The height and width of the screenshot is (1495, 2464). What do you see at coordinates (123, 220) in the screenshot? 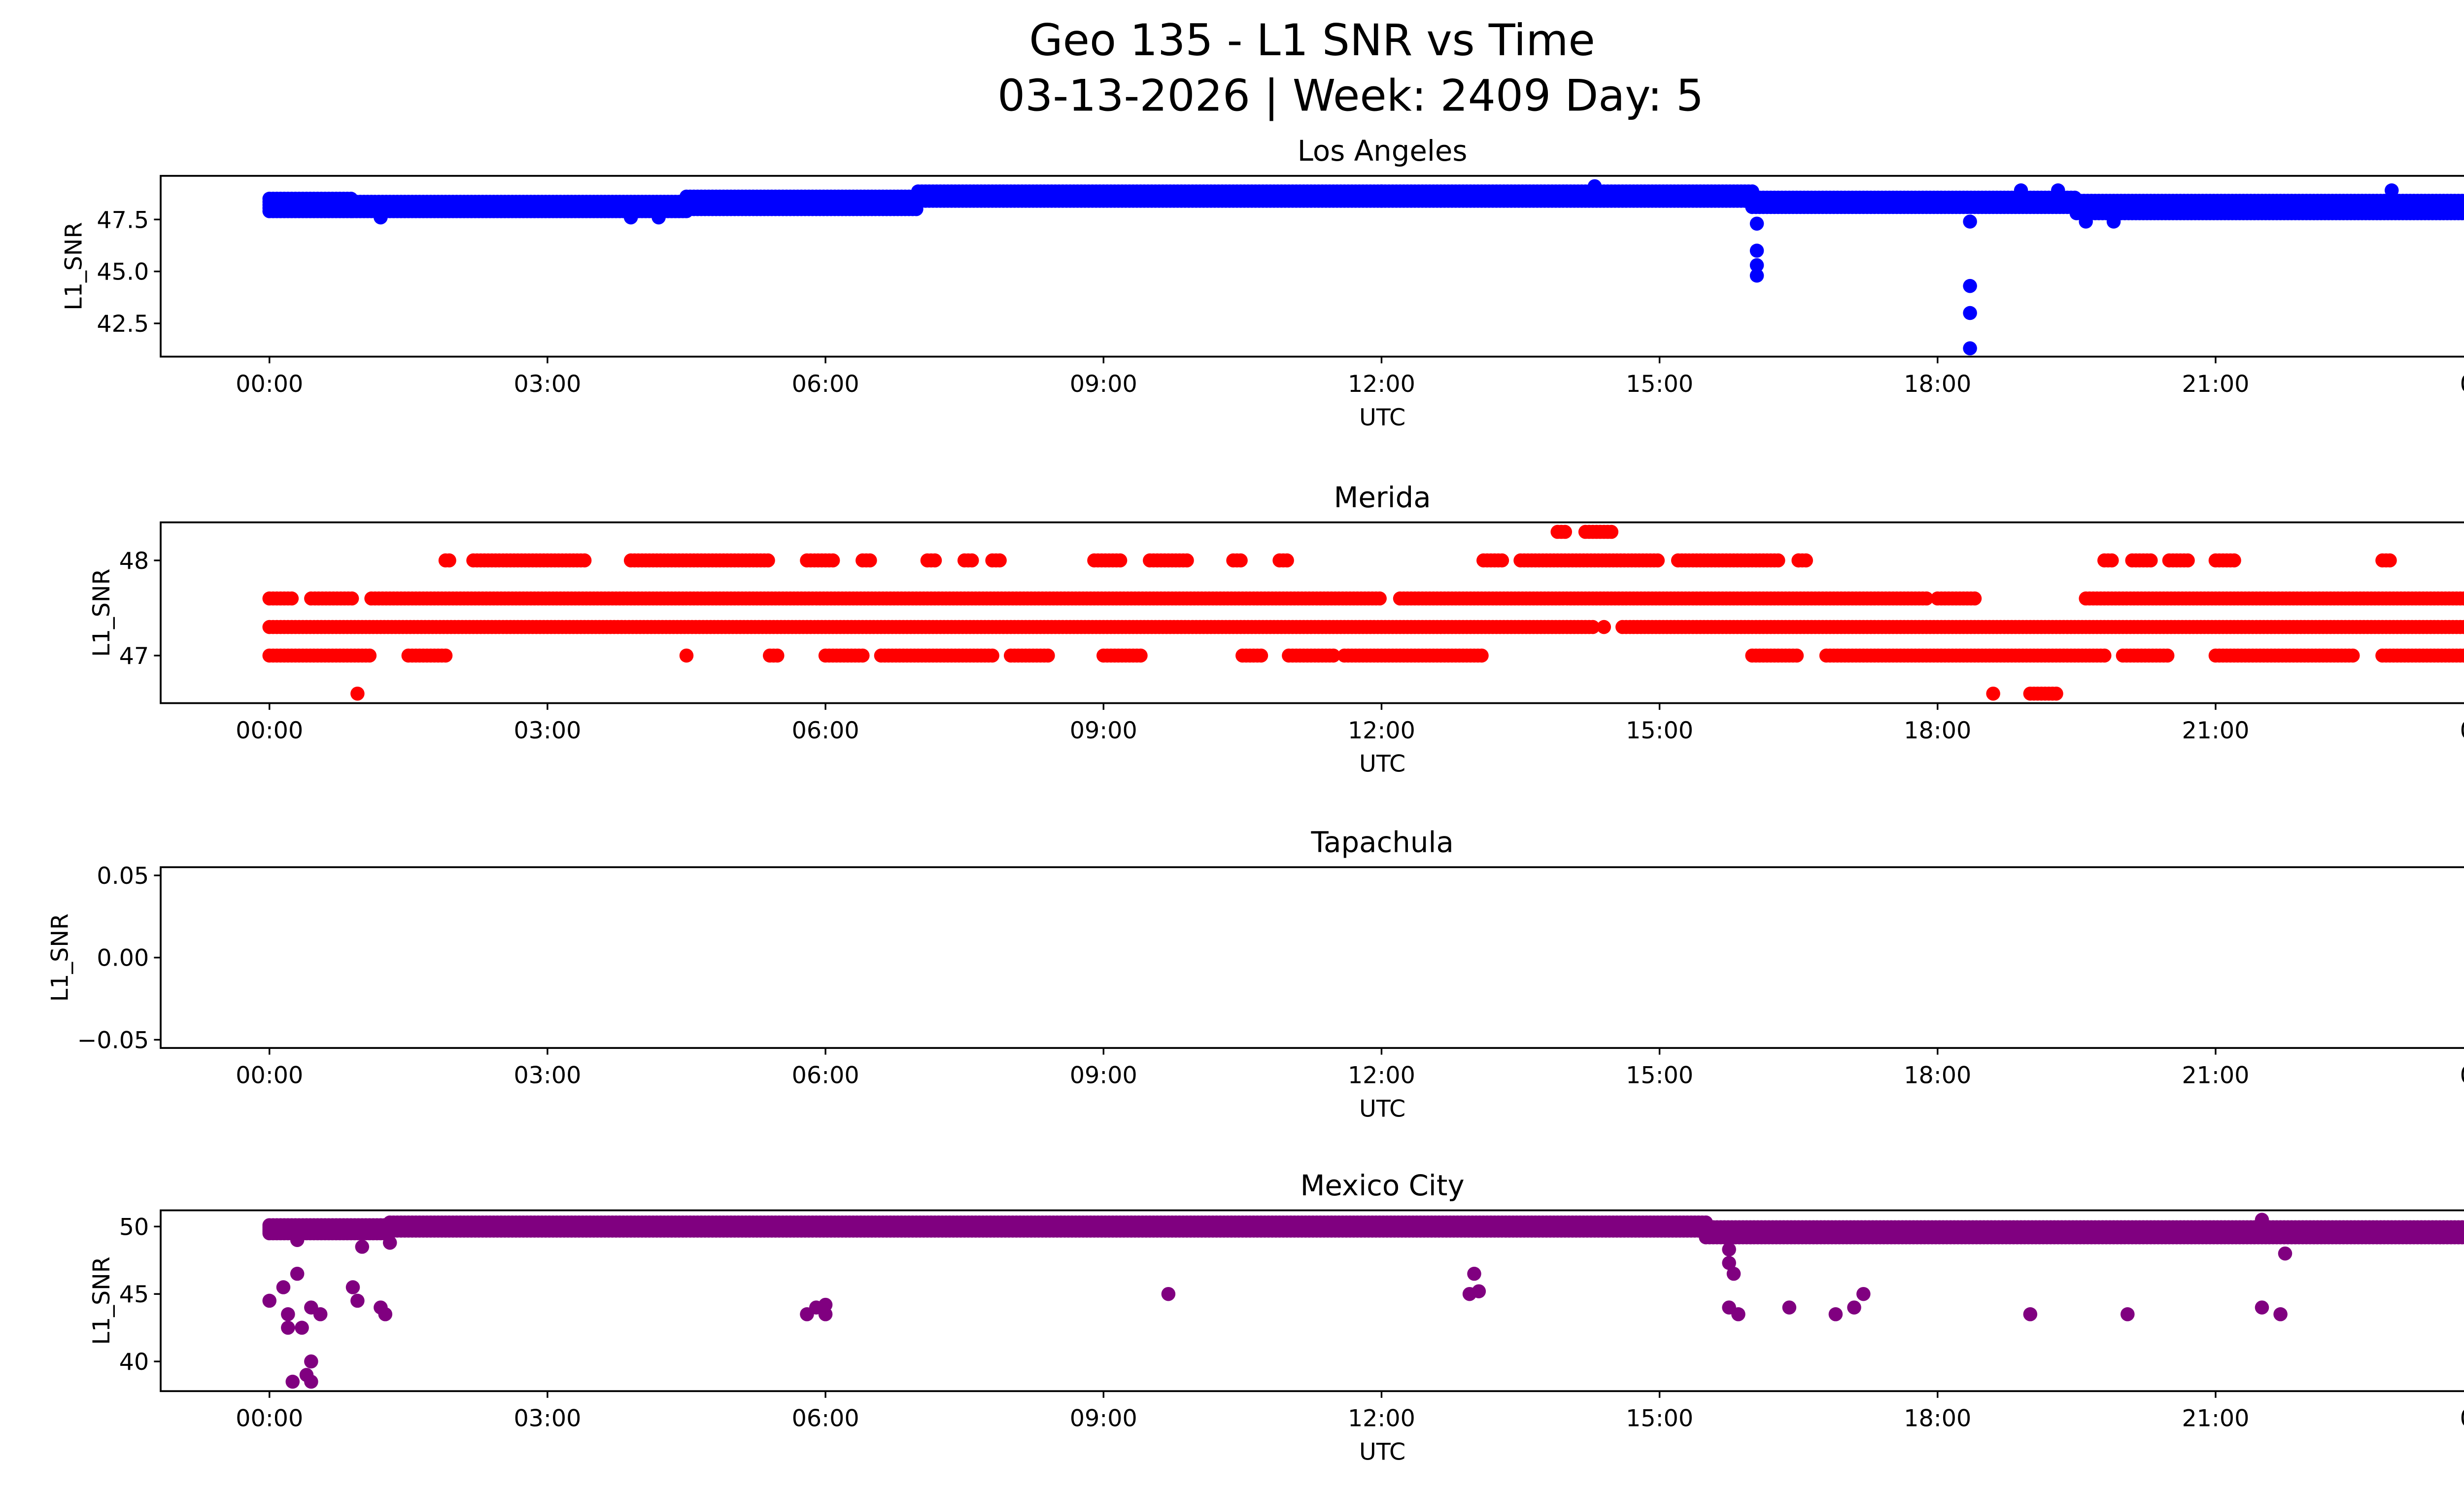
I see `y-tick-label: 47.5` at bounding box center [123, 220].